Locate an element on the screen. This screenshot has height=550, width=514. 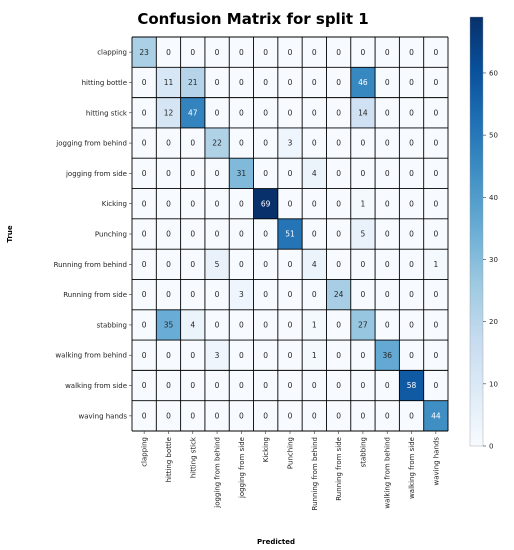
x-tick-label: clapping is located at coordinates (145, 452).